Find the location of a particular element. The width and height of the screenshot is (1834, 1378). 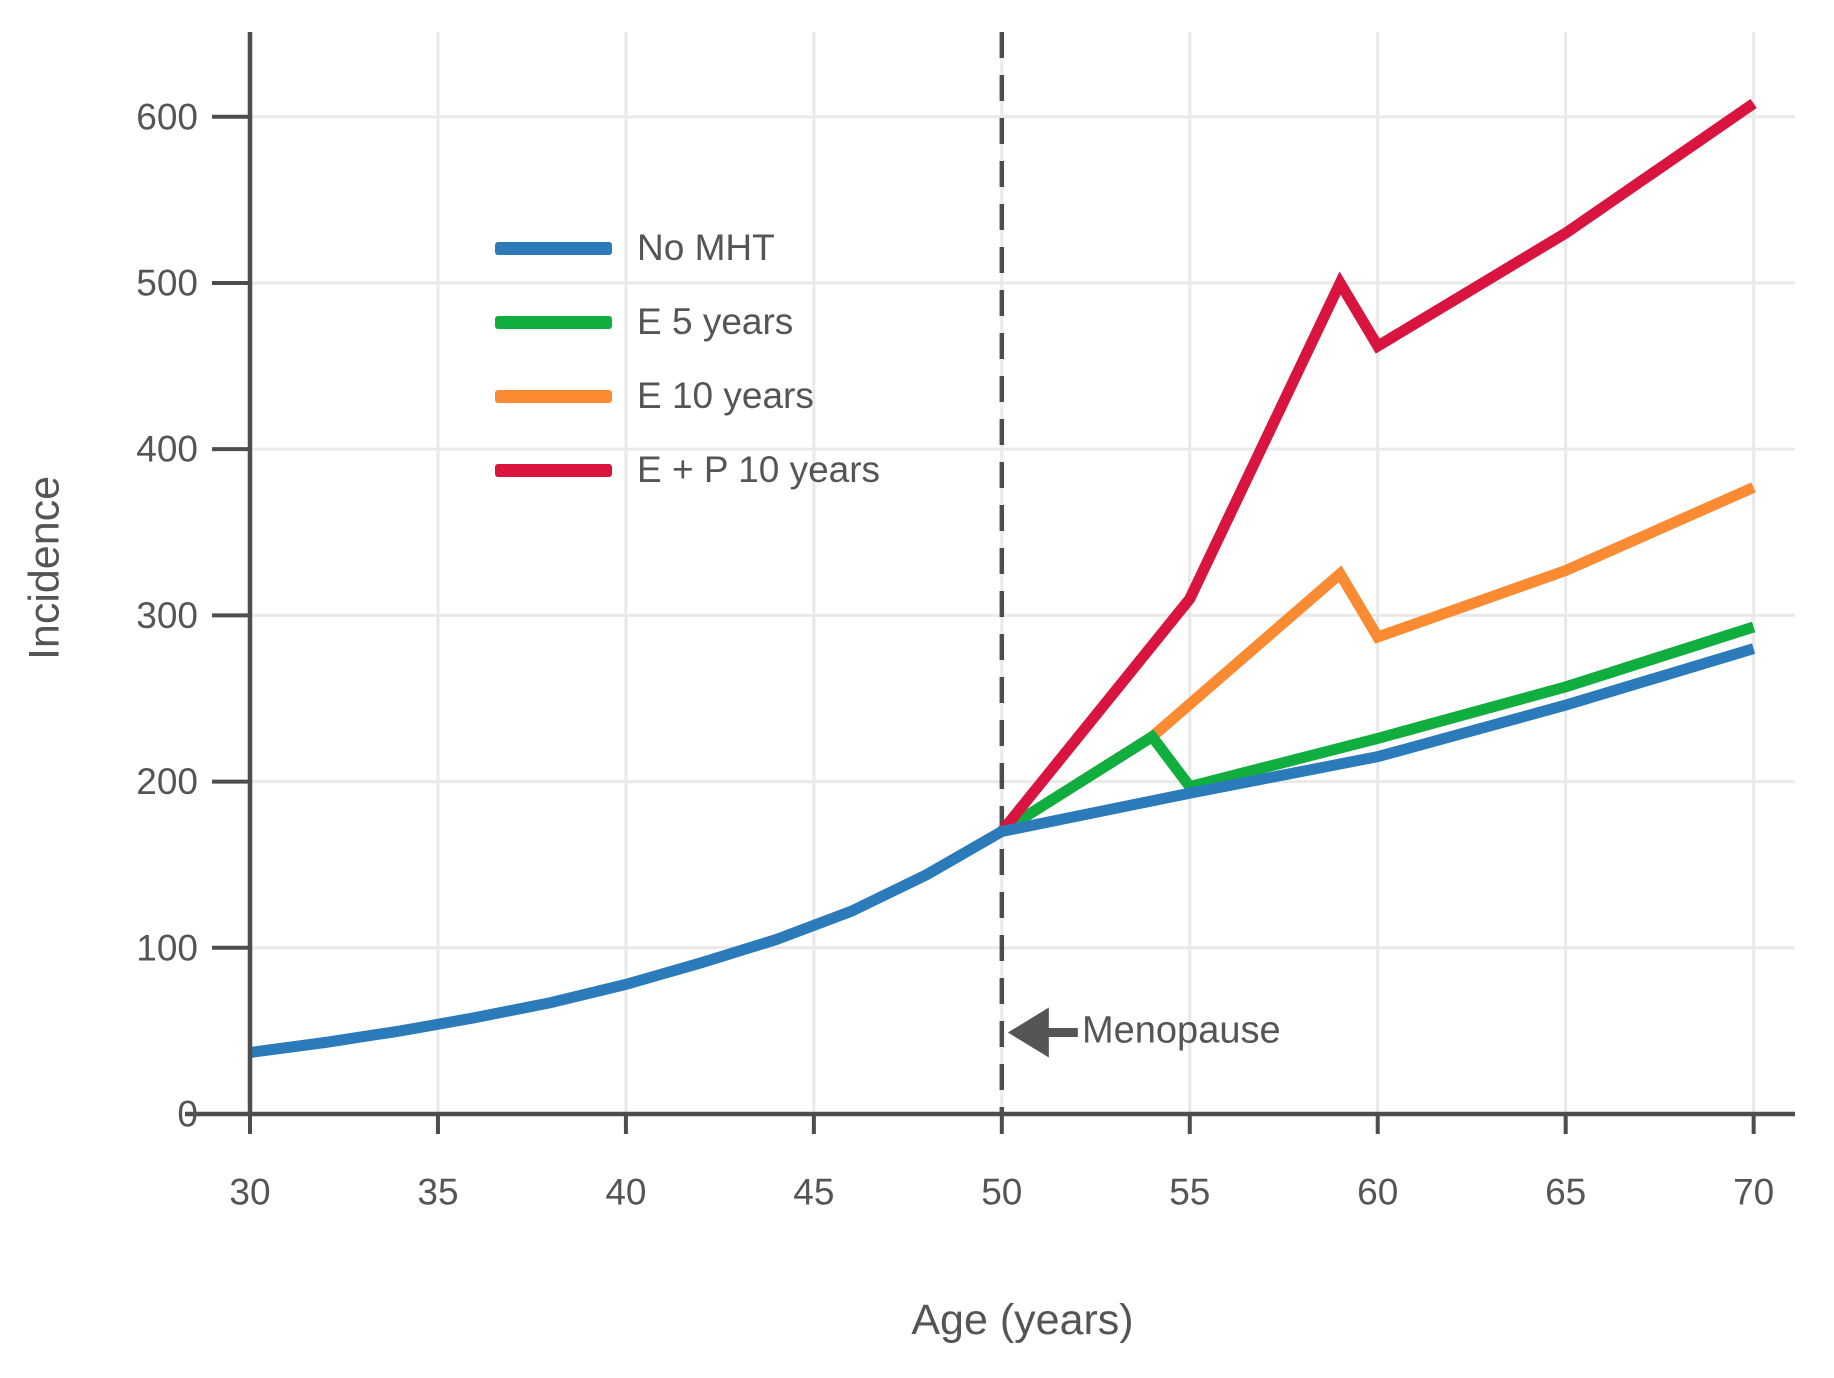

y-tick-label-600: 600 is located at coordinates (167, 116).